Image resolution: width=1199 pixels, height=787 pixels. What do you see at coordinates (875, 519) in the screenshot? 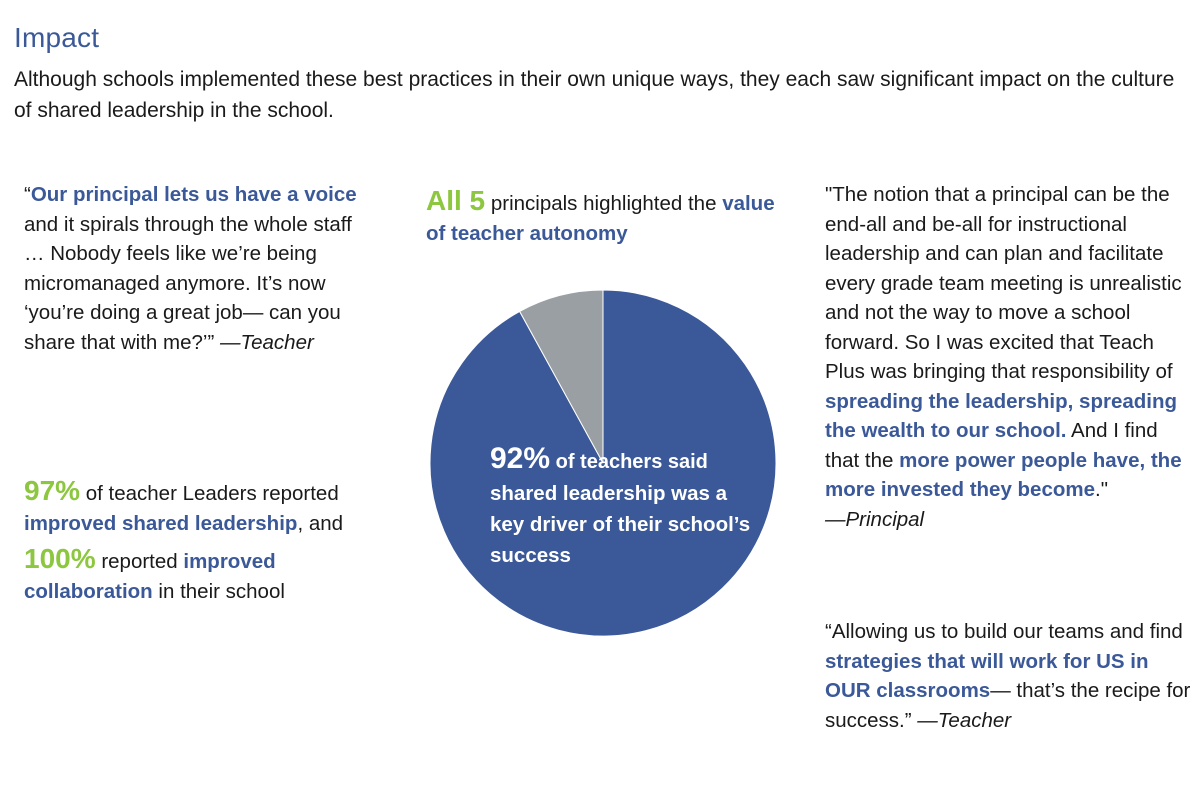
I see `quote-attribution: —Principal` at bounding box center [875, 519].